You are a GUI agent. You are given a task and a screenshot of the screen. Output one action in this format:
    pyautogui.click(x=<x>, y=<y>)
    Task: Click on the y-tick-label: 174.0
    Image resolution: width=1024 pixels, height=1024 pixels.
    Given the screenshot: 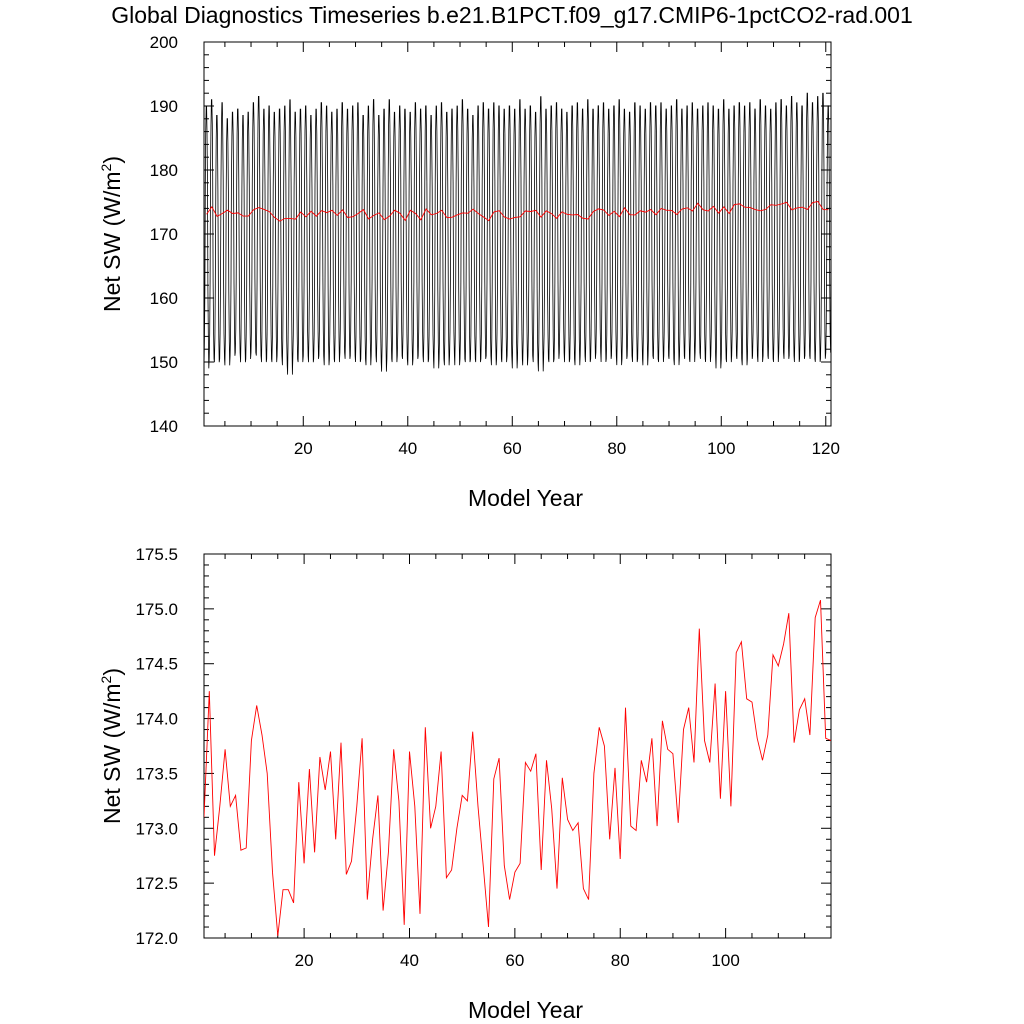 What is the action you would take?
    pyautogui.click(x=156, y=719)
    